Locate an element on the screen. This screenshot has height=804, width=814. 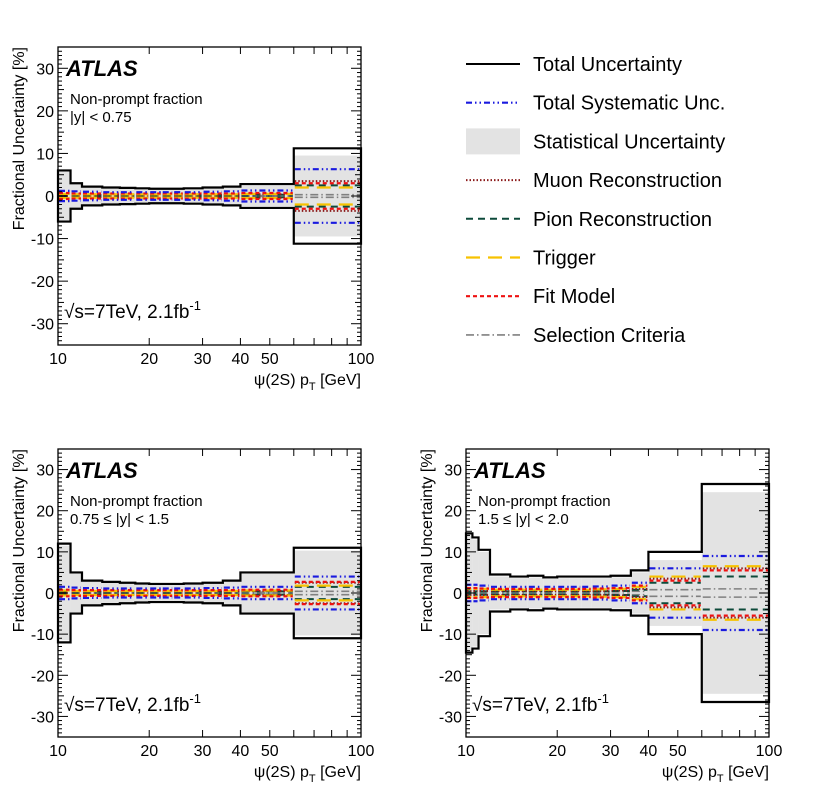
legend-label-muon: Muon Reconstruction is located at coordinates (627, 181).